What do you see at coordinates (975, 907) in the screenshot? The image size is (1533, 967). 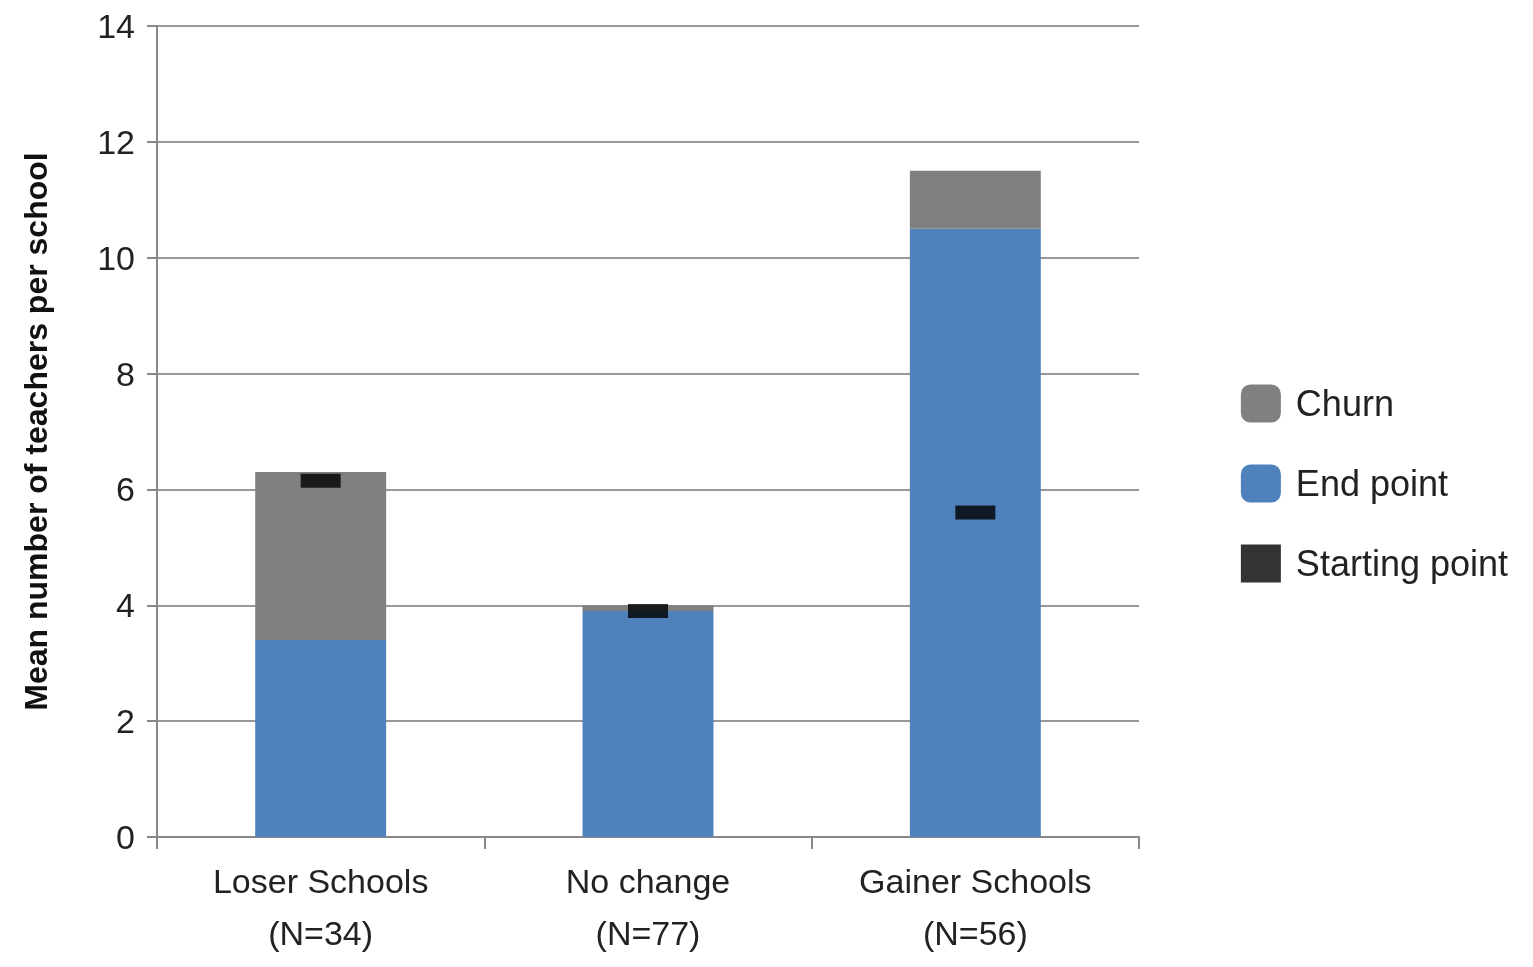 I see `x-tick-label: Gainer Schools (N=56)` at bounding box center [975, 907].